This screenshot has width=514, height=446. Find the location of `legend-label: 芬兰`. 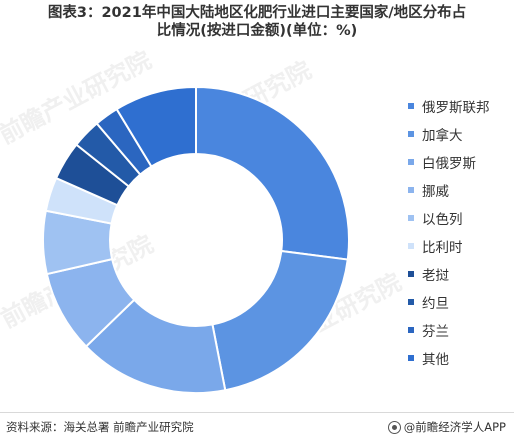

legend-label: 芬兰 is located at coordinates (435, 332).